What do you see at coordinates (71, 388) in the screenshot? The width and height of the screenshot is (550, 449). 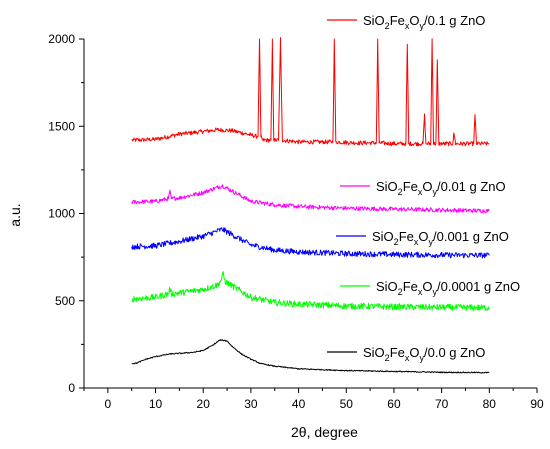 I see `y-tick-label: 0` at bounding box center [71, 388].